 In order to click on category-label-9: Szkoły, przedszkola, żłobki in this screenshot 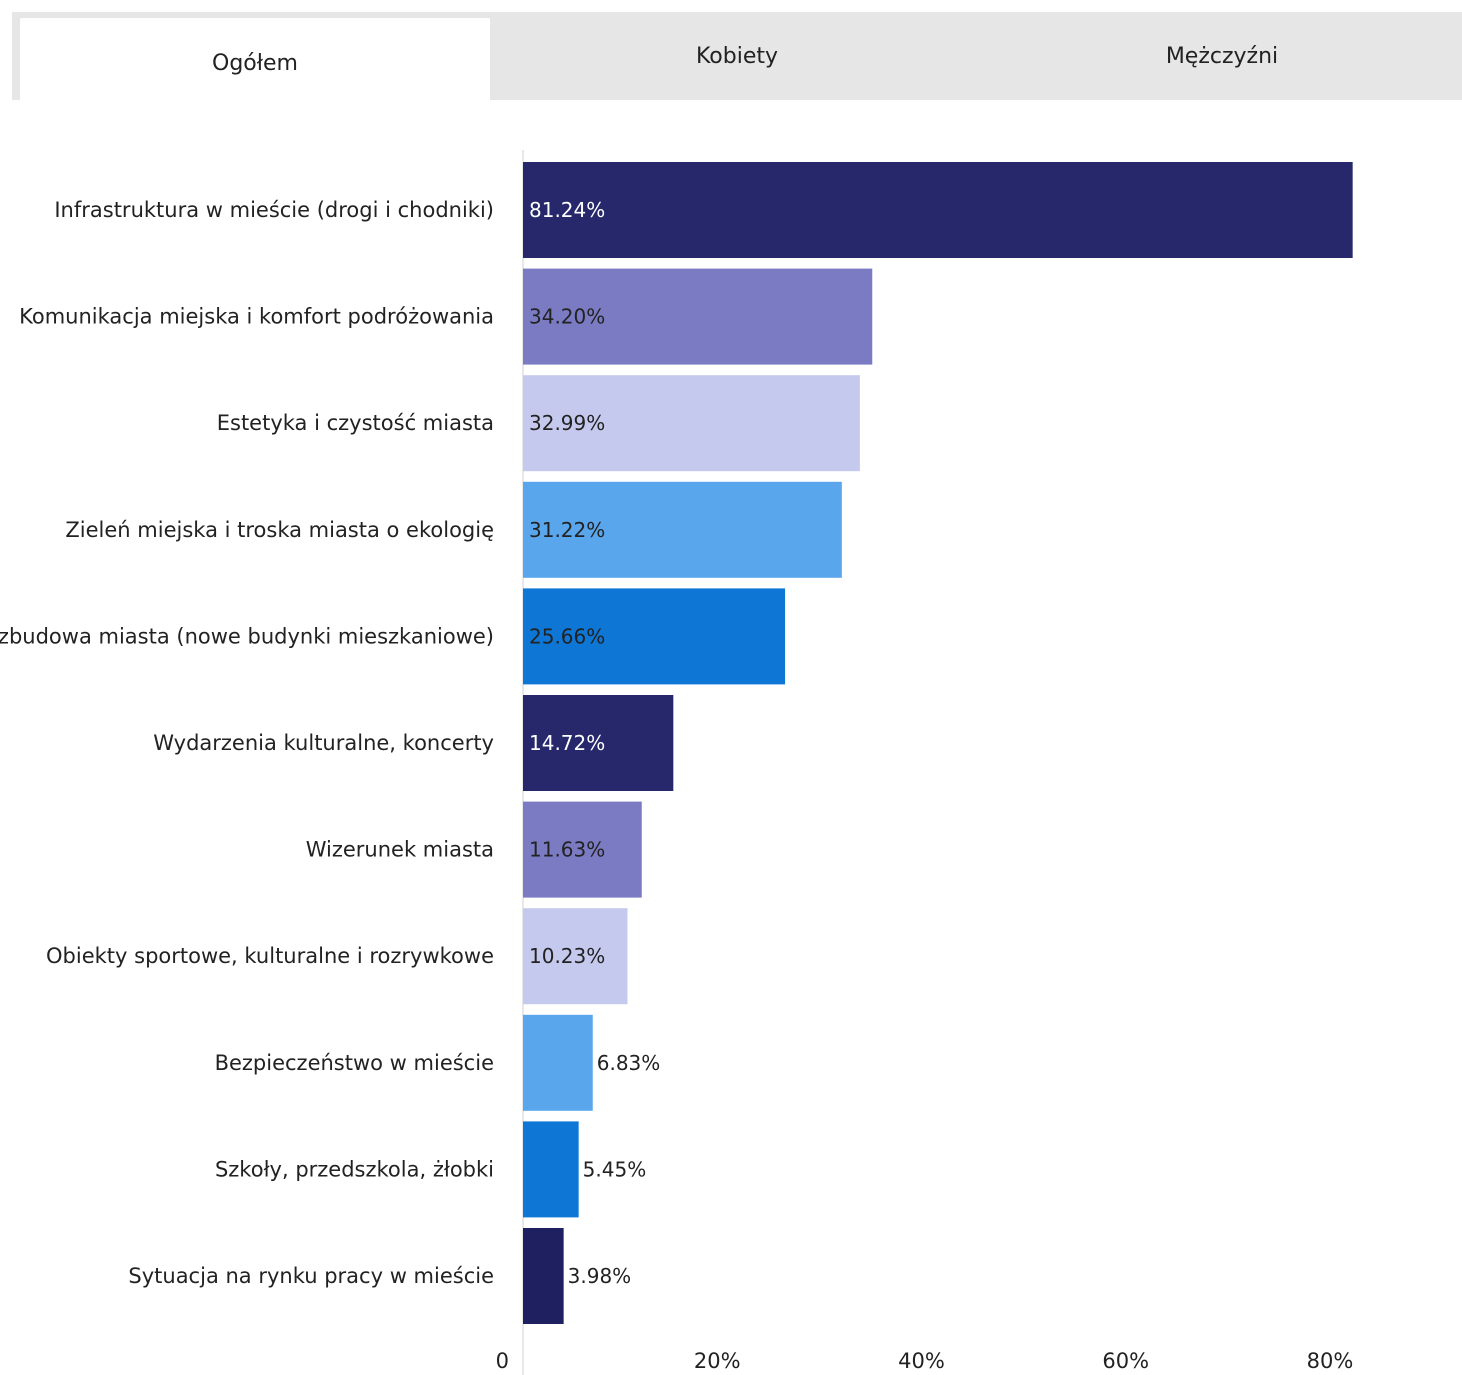, I will do `click(354, 1169)`.